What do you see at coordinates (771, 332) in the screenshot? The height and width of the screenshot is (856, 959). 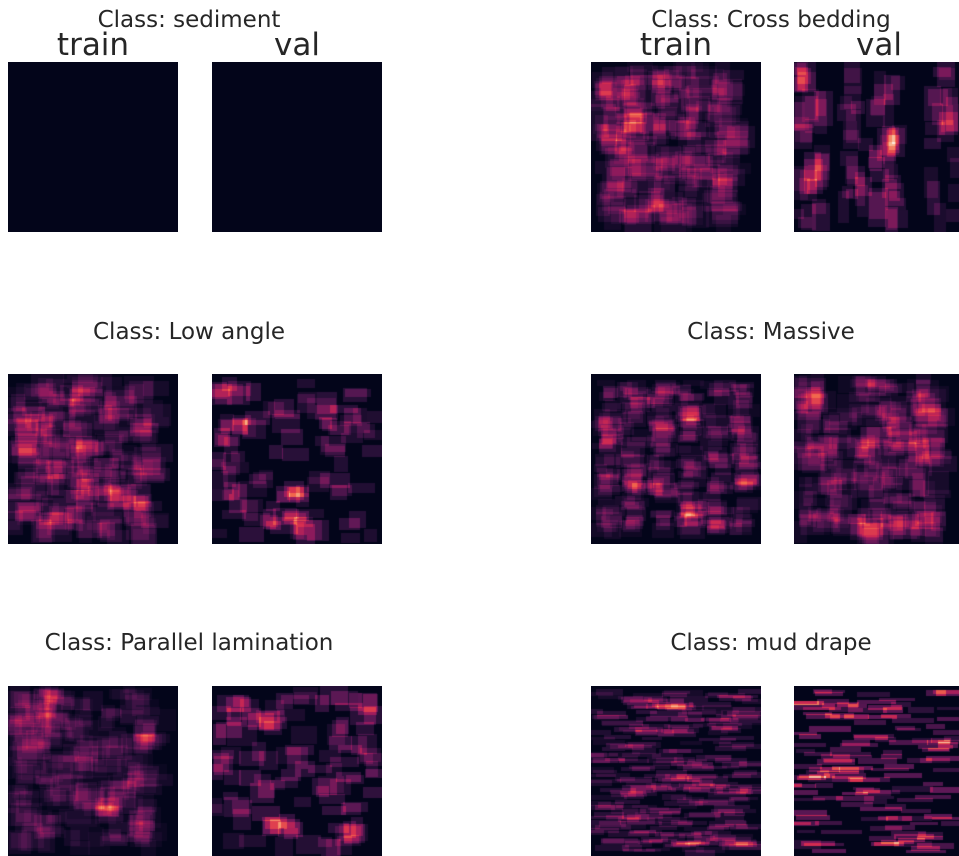 I see `panel-title-massive: Class: Massive` at bounding box center [771, 332].